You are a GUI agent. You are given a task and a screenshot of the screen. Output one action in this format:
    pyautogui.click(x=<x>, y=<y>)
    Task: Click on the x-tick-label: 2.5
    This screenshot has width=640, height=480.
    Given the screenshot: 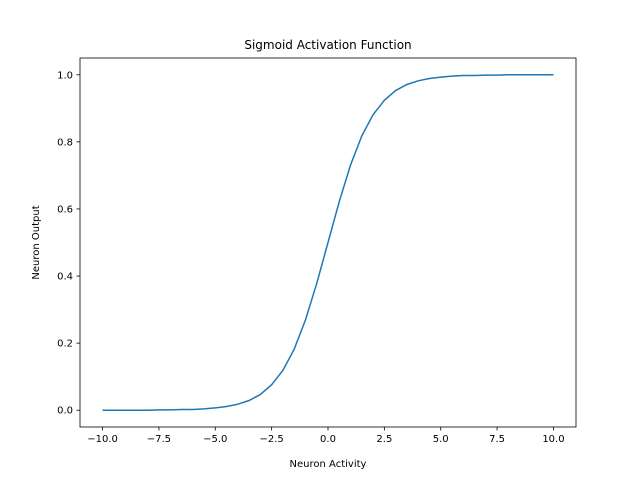 What is the action you would take?
    pyautogui.click(x=384, y=439)
    